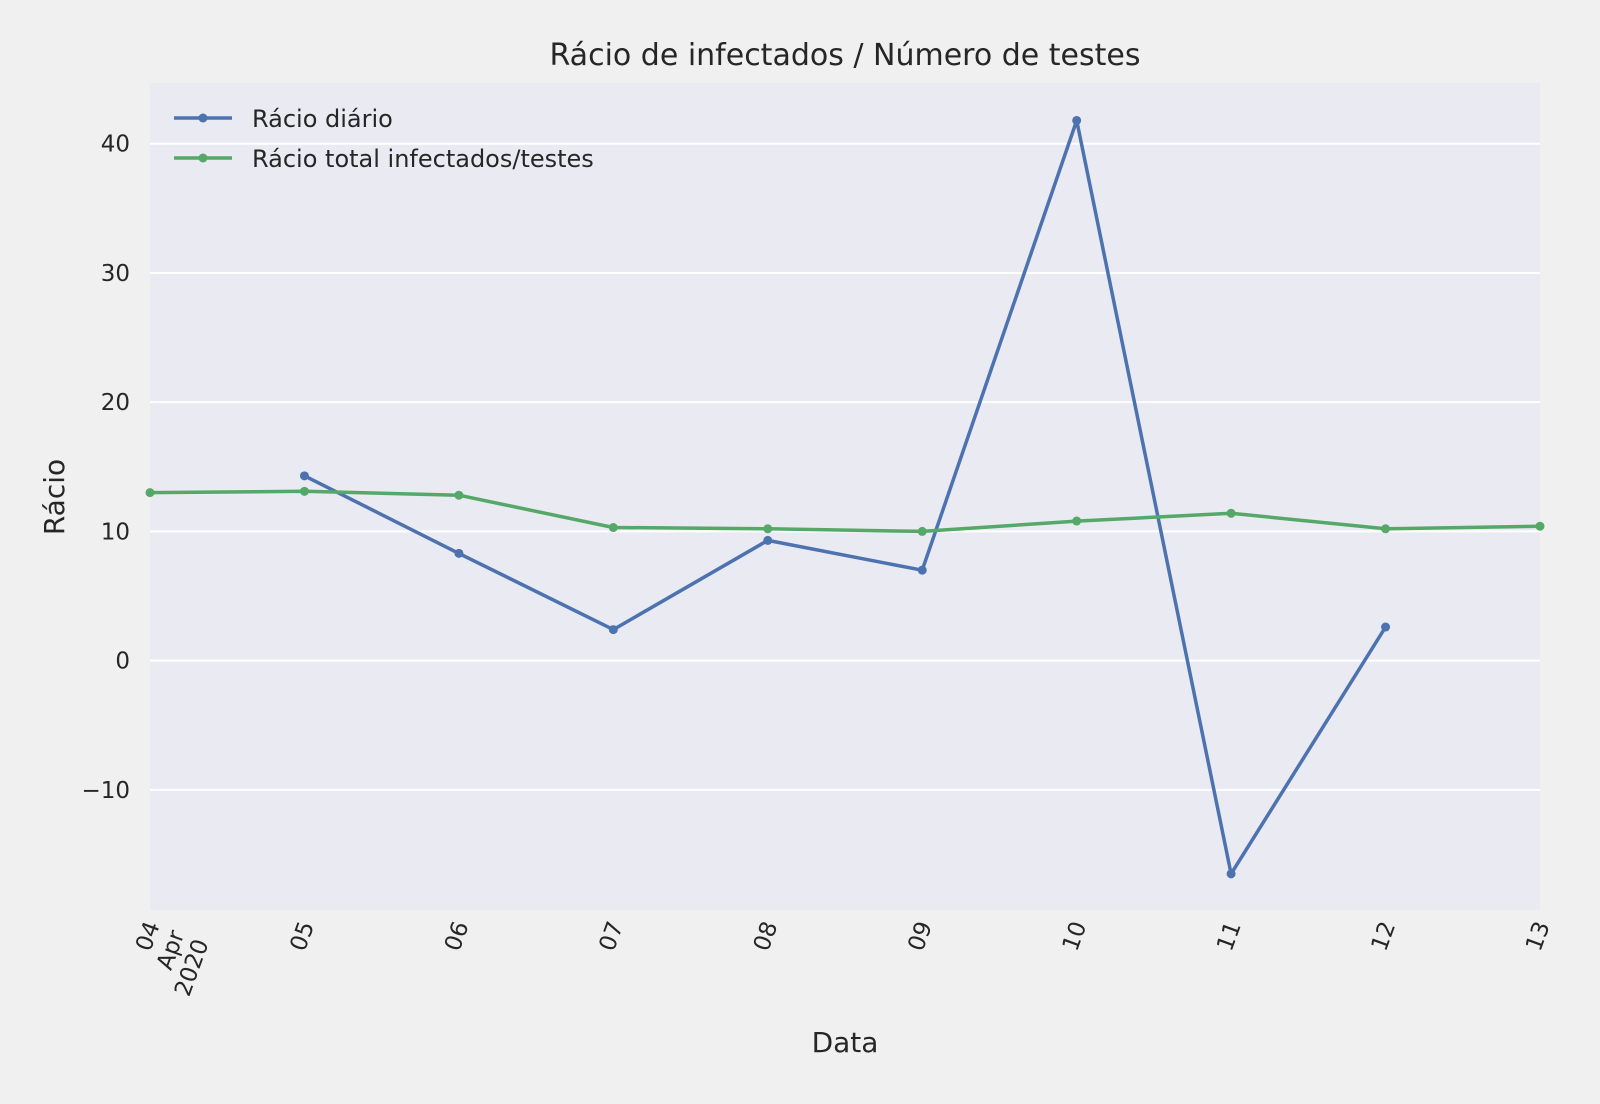 The image size is (1600, 1104). What do you see at coordinates (122, 662) in the screenshot?
I see `y-tick-label: 0` at bounding box center [122, 662].